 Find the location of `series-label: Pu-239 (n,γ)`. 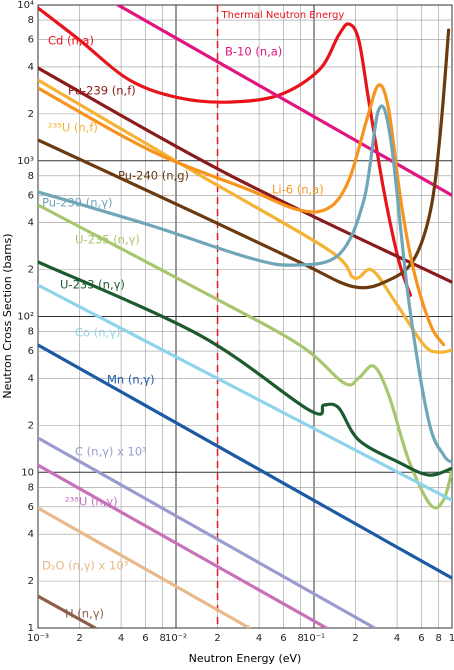

series-label: Pu-239 (n,γ) is located at coordinates (77, 203).